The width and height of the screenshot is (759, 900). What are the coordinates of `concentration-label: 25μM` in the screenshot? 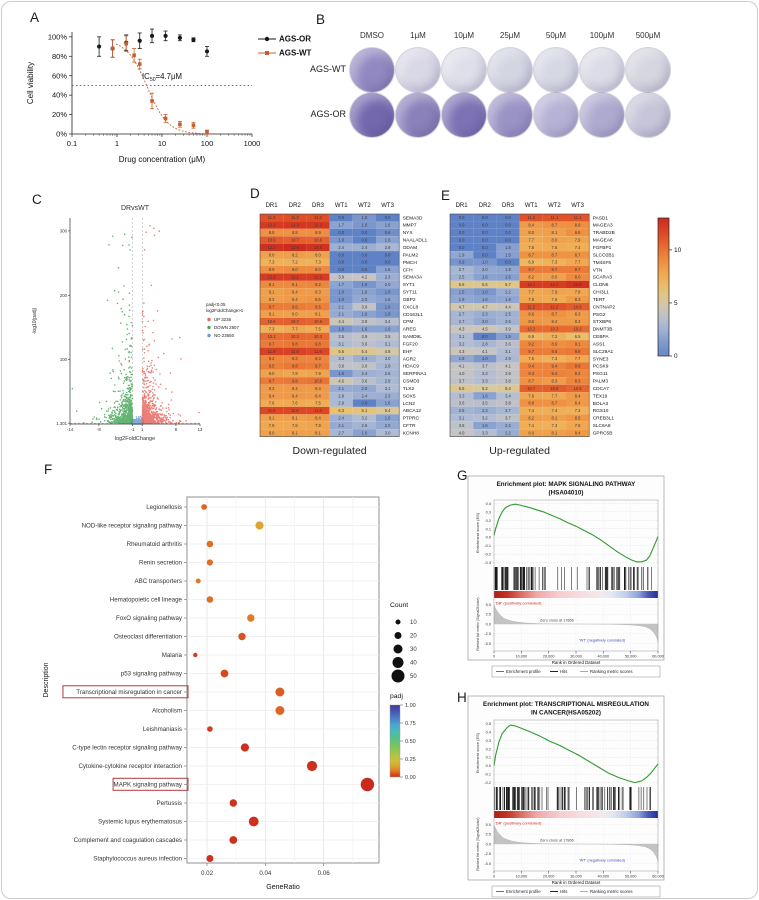 It's located at (510, 35).